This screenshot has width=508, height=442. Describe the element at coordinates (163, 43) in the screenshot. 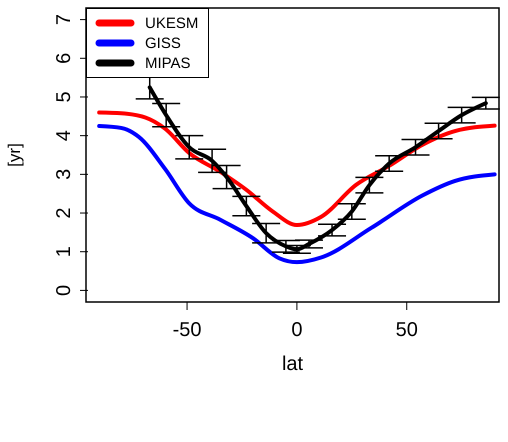

I see `legend-label: GISS` at that location.